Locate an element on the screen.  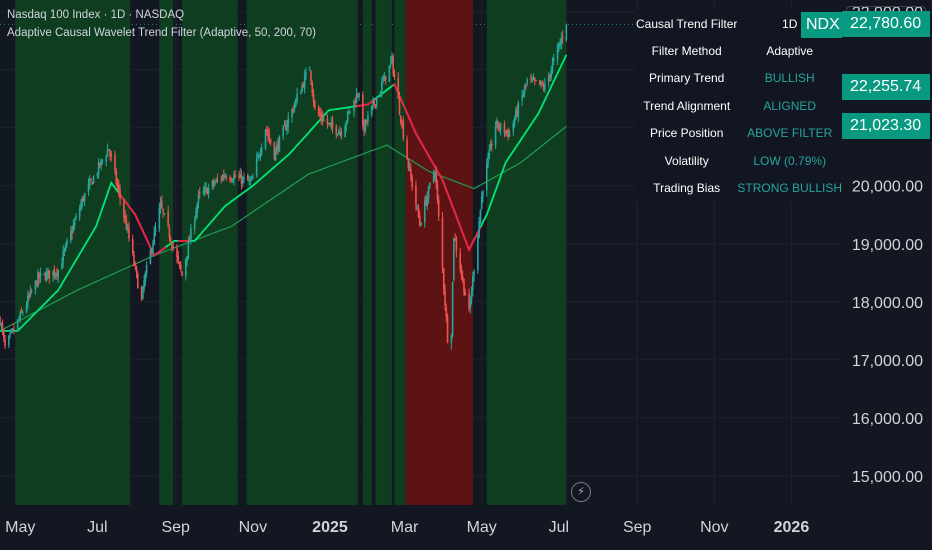
time-axis: May Jul Sep Nov 2025 Mar May Jul Sep Nov 2026 is located at coordinates (466, 528).